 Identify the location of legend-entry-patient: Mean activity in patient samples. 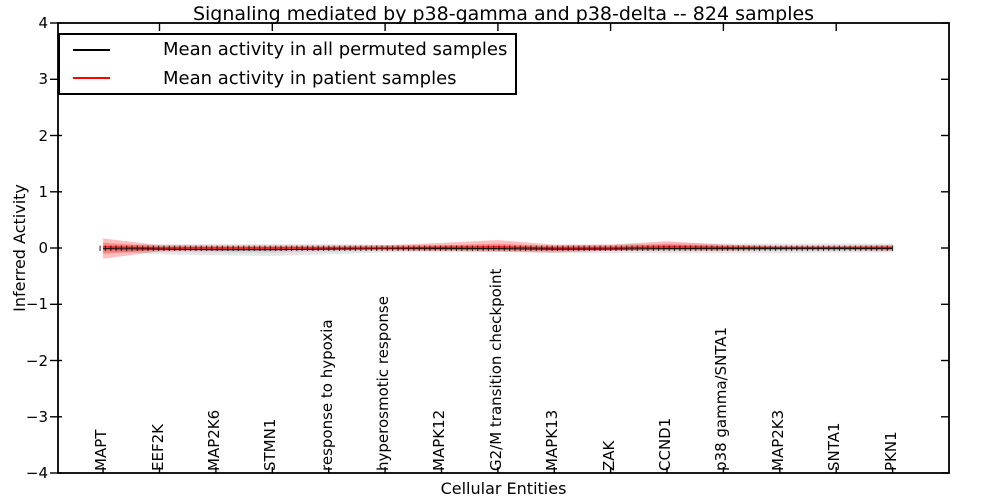
(287, 78).